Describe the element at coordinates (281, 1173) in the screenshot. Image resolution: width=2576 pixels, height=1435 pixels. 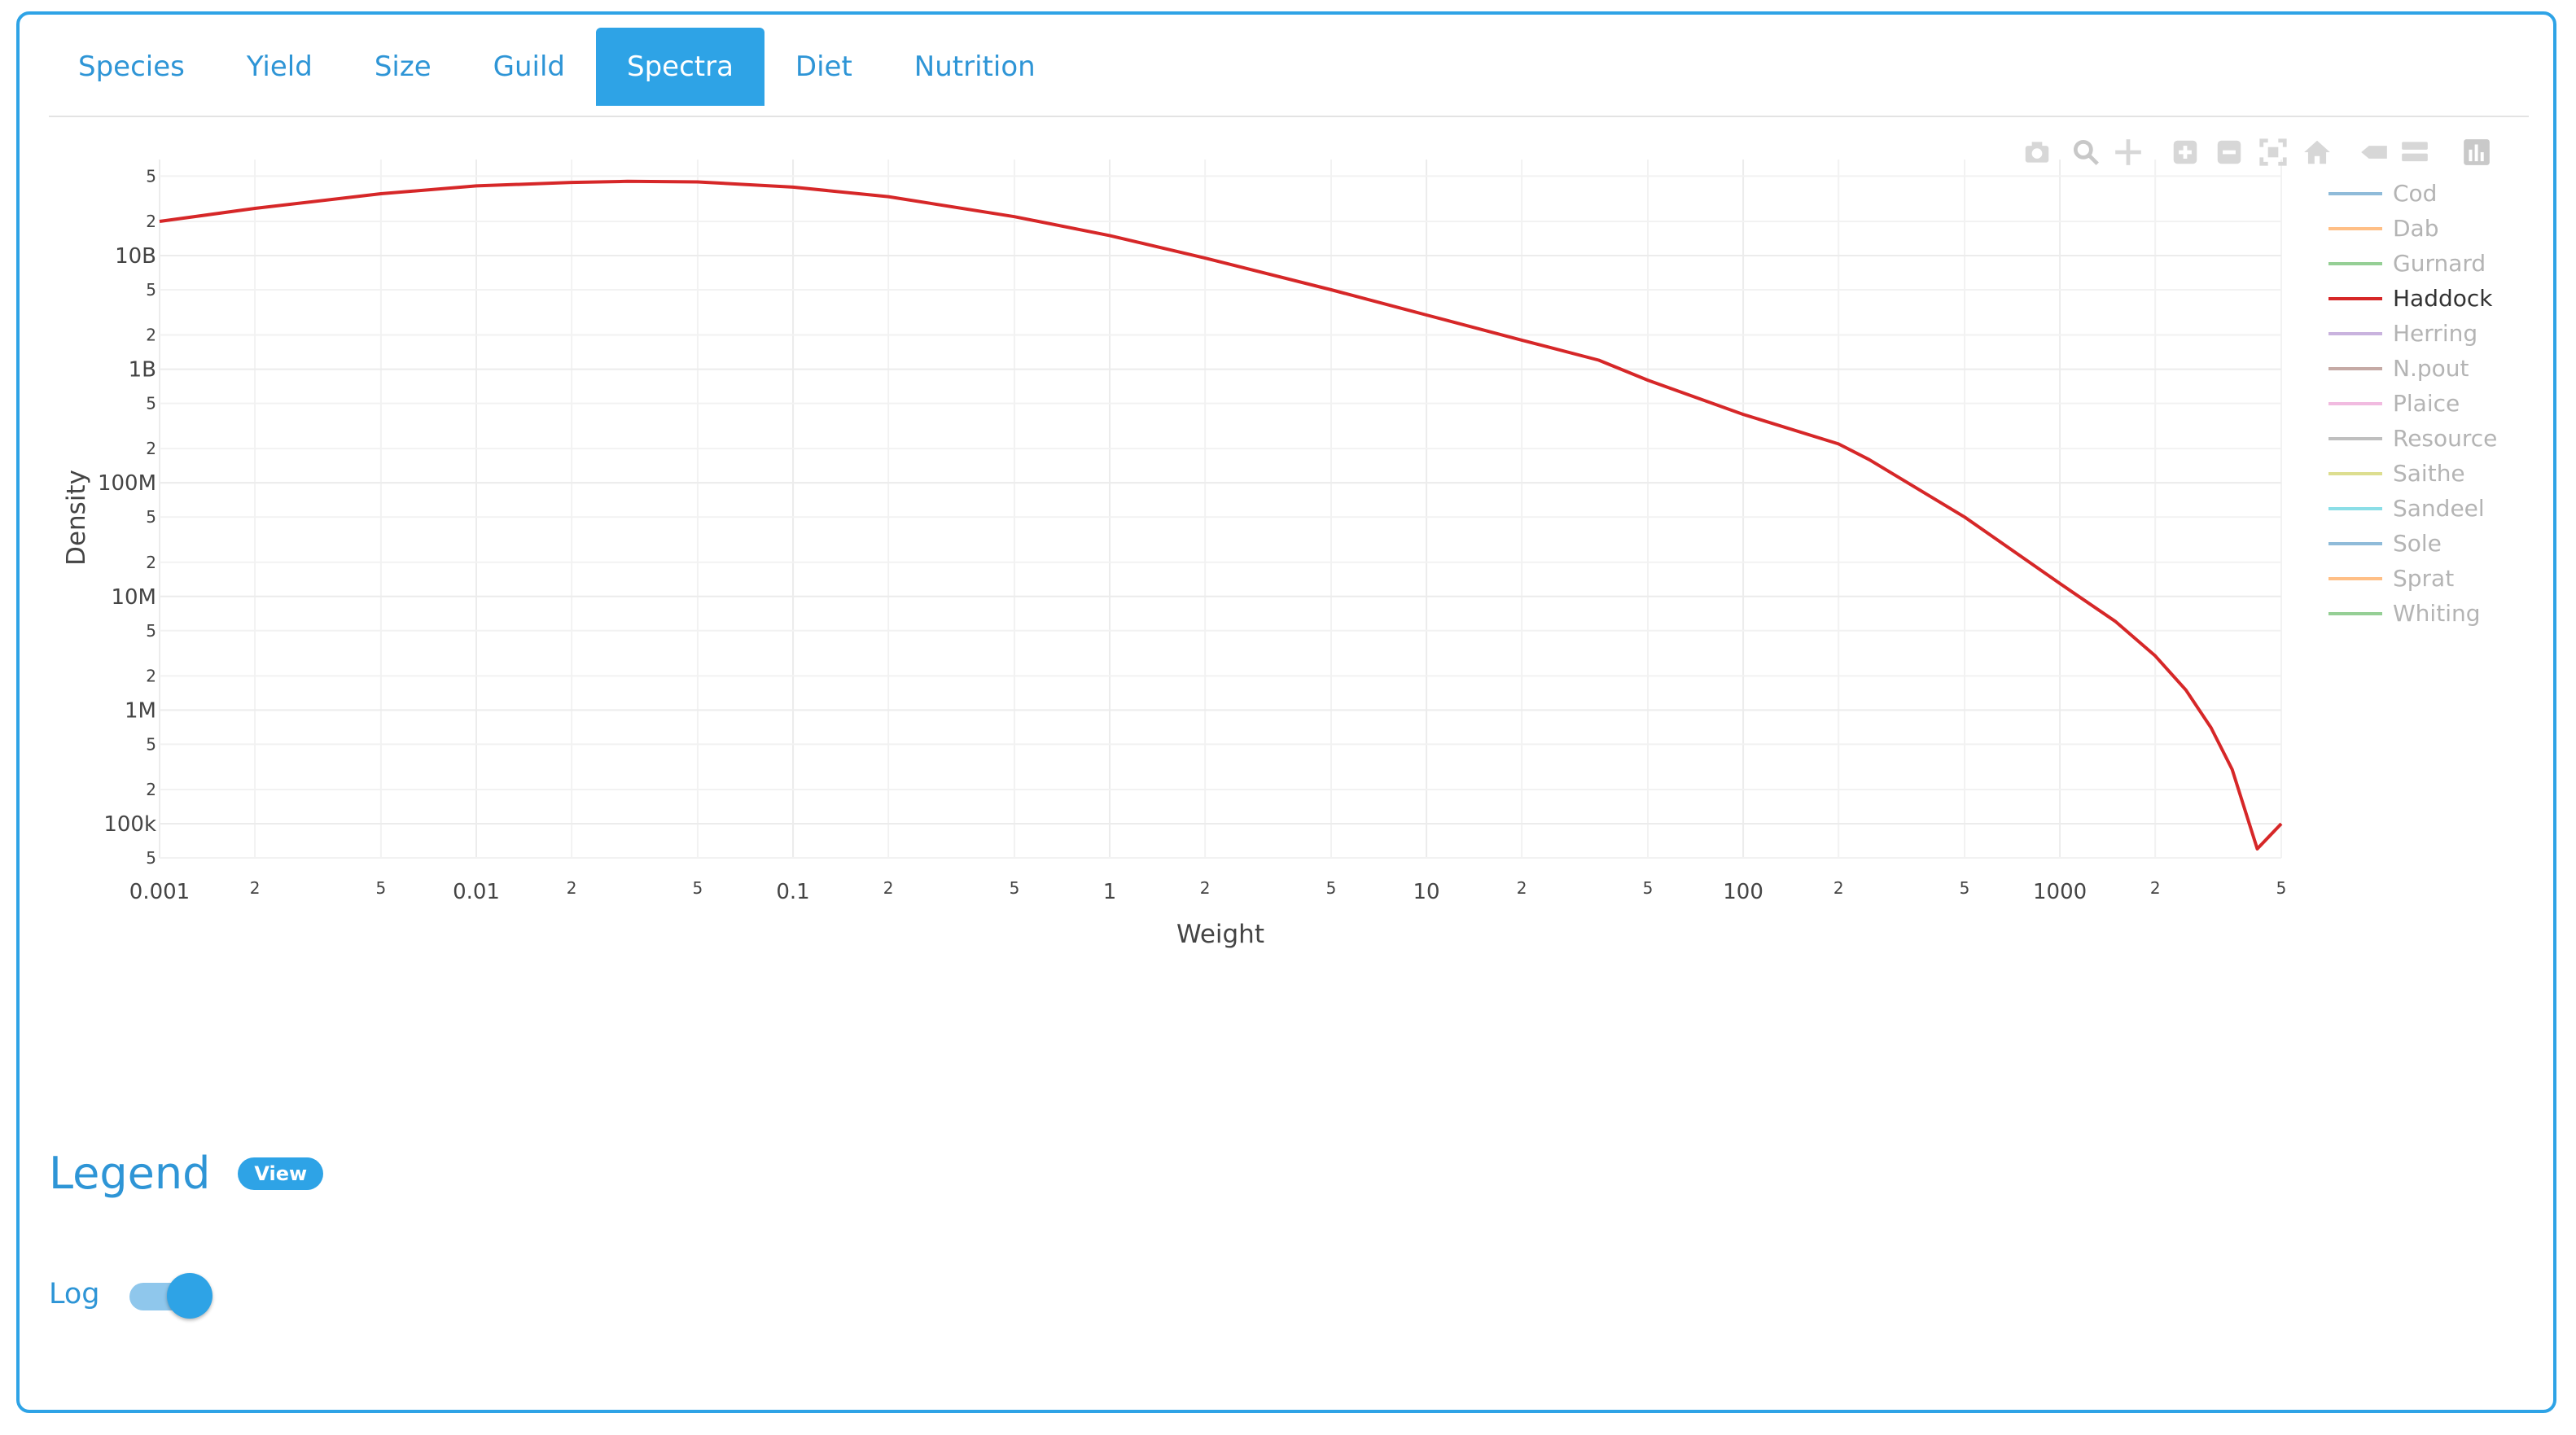
I see `view-button: View` at that location.